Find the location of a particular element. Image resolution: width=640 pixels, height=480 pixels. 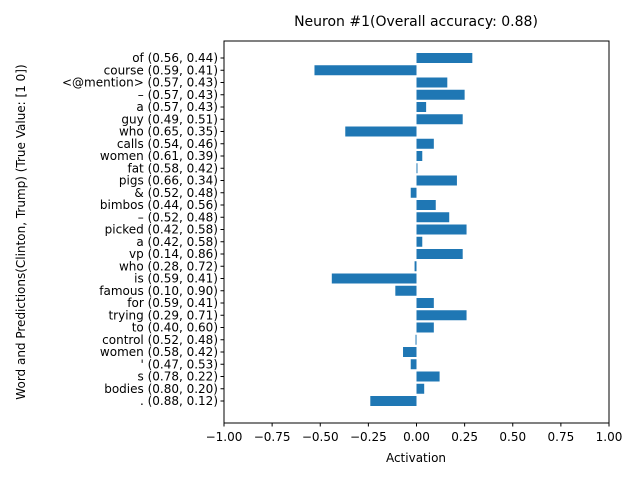

x-axis-ticks: −1.00 −0.75 −0.50 −0.25 0.00 0.25 0.50 0.75 1.00 is located at coordinates (414, 433).